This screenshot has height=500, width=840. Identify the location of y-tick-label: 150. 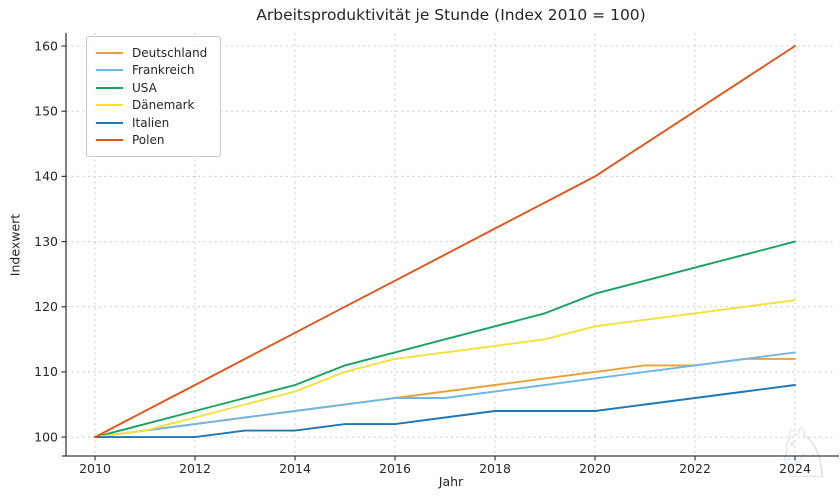
(46, 111).